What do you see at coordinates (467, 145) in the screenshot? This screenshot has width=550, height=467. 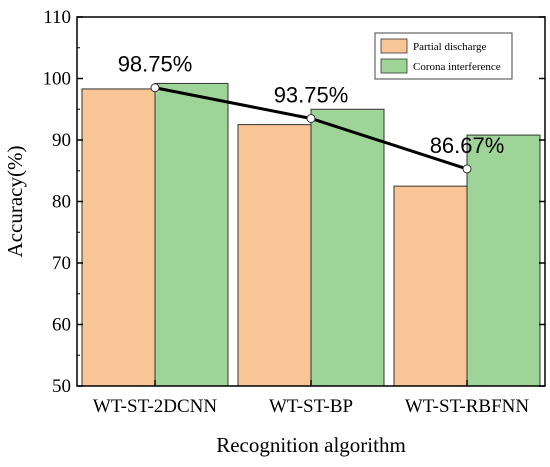 I see `data-label-3: 86.67%` at bounding box center [467, 145].